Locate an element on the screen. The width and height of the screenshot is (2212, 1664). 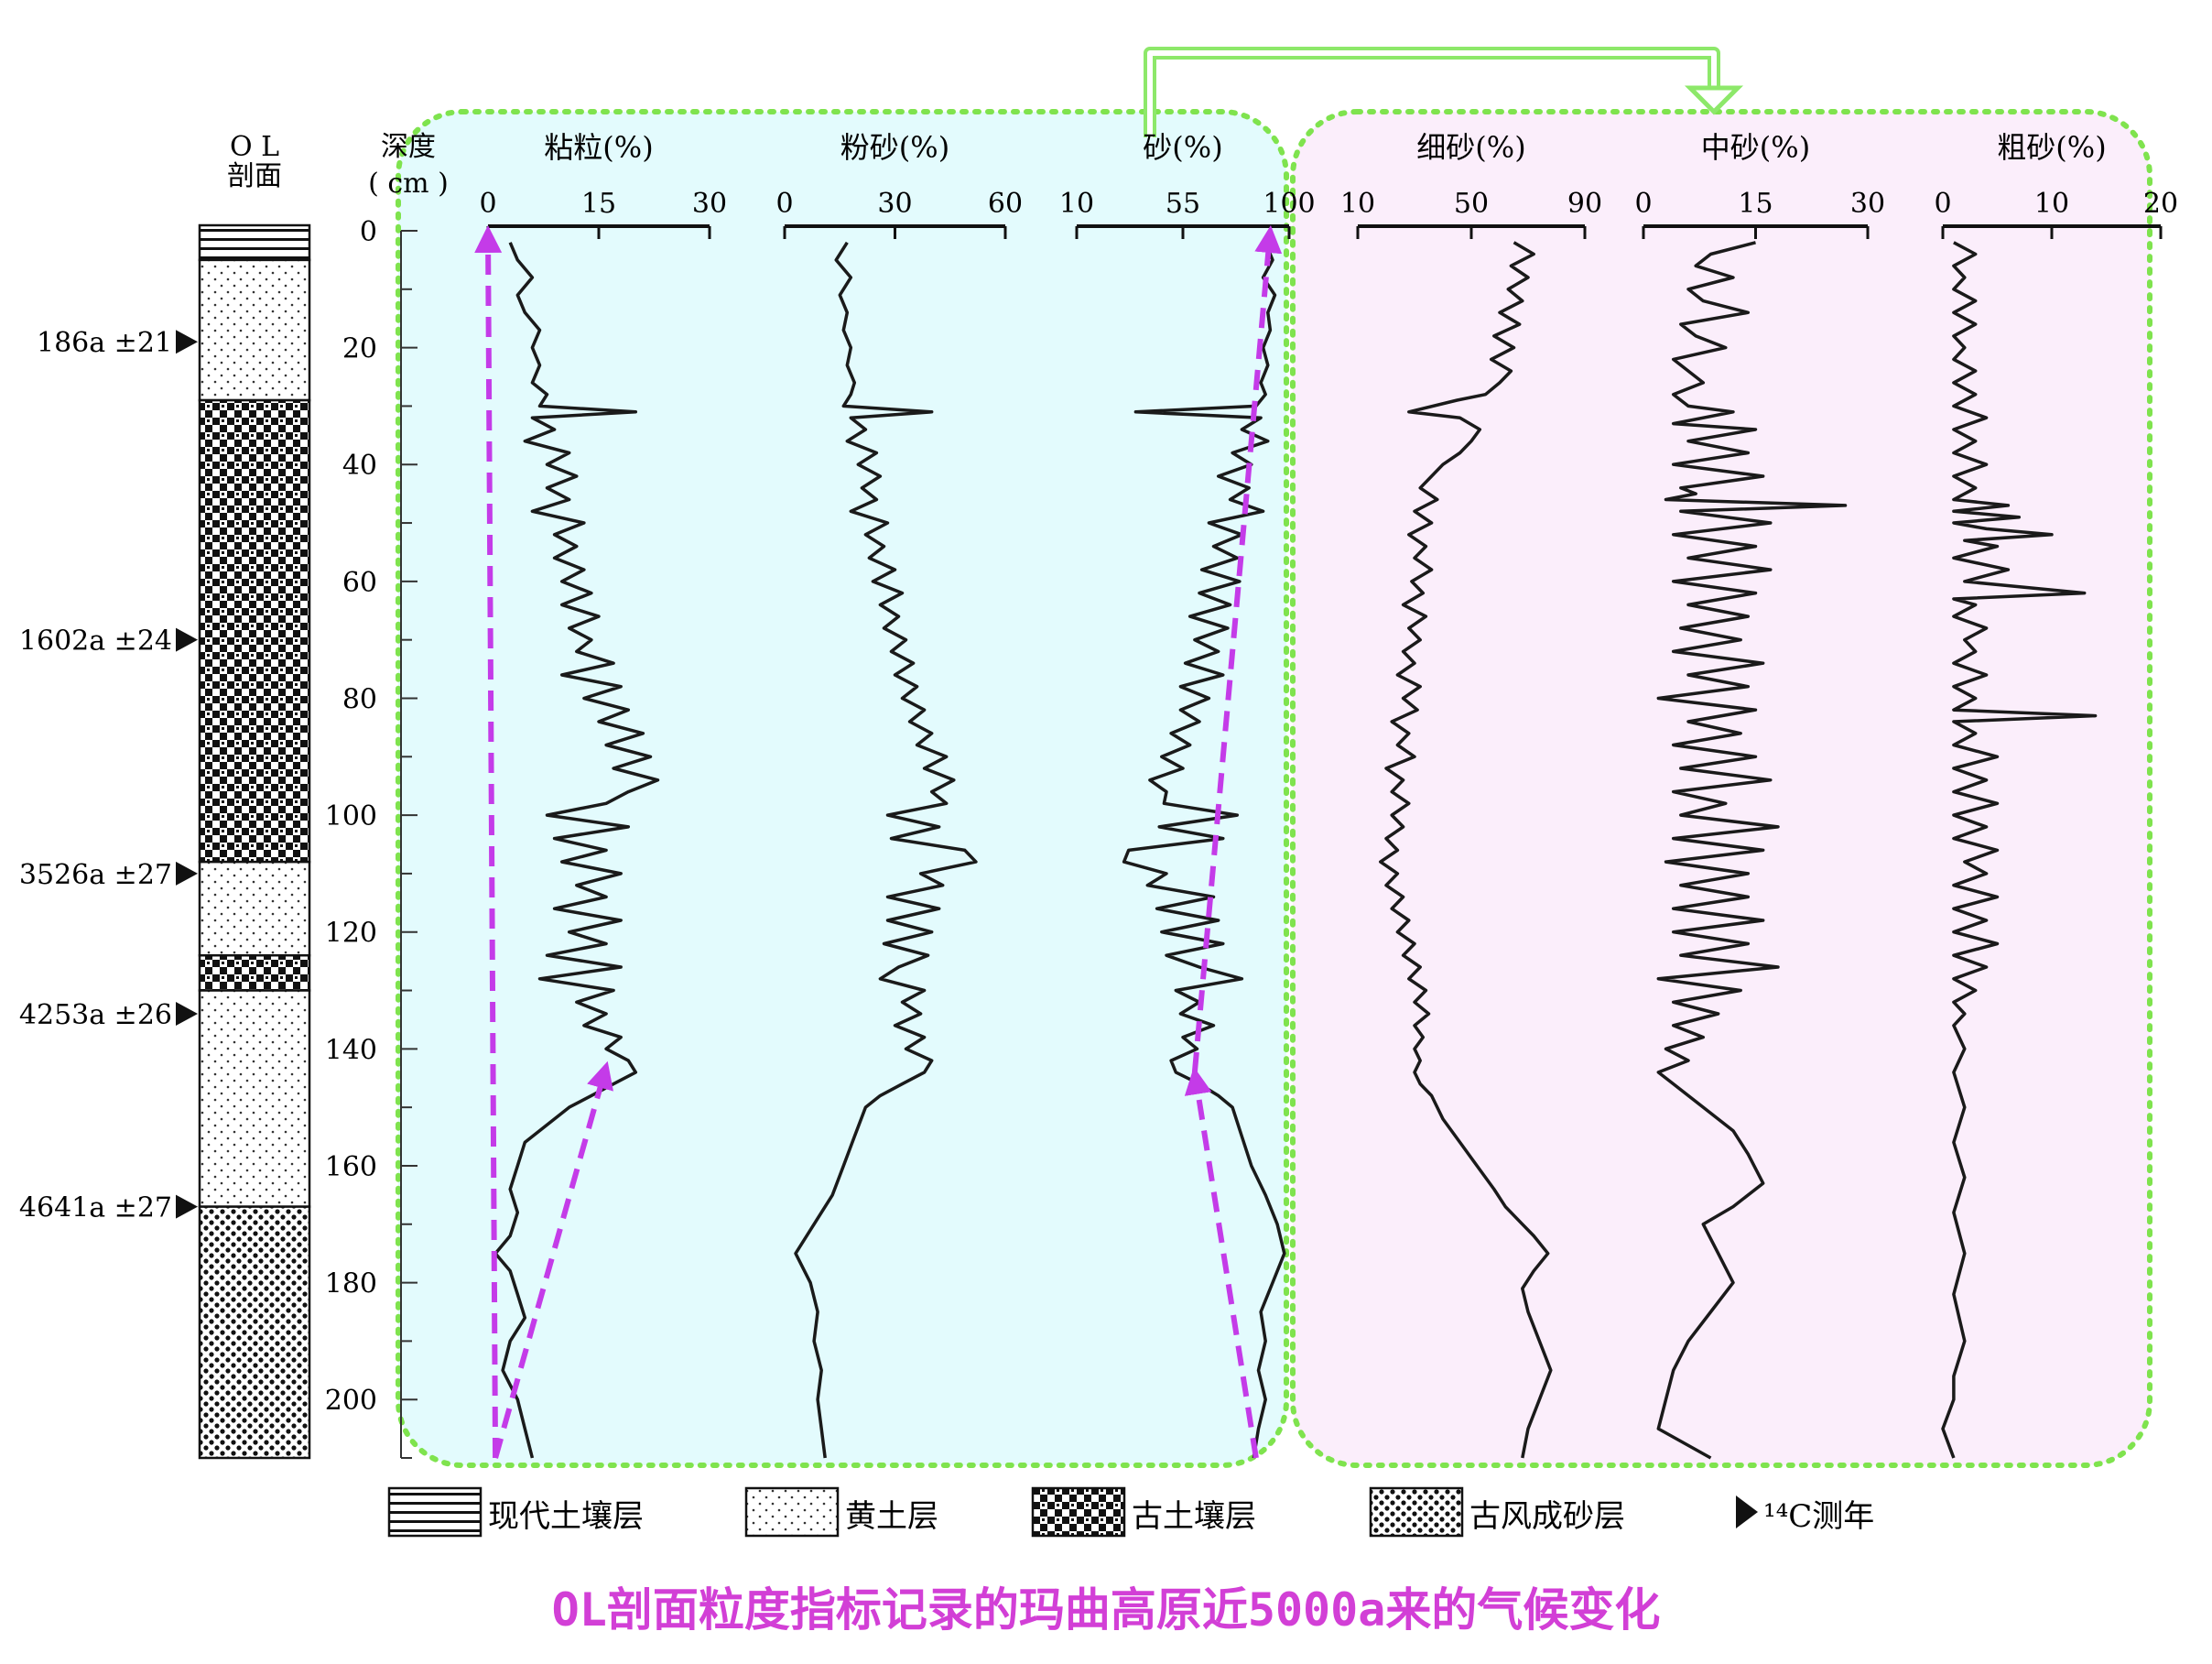
panel-3: 砂(%) 10 55 100 is located at coordinates (1188, 794).